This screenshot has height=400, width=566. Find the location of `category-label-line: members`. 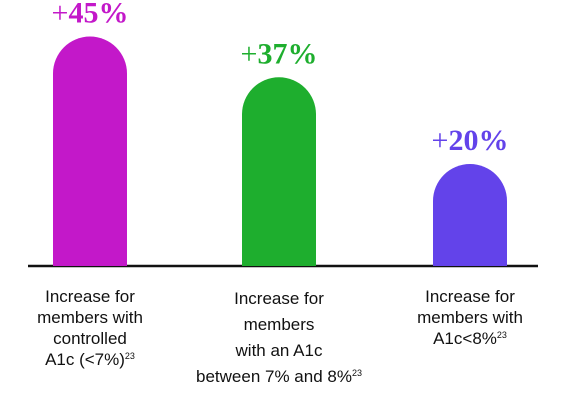

category-label-line: members is located at coordinates (279, 325).